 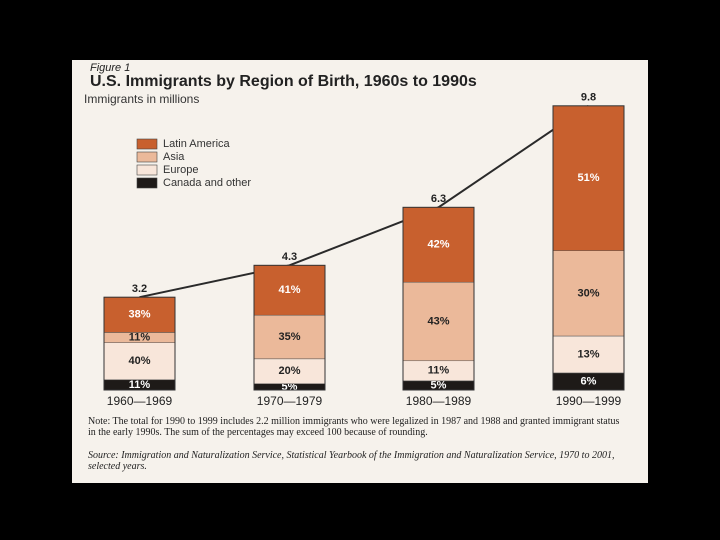 I want to click on value-label: 41%, so click(x=289, y=290).